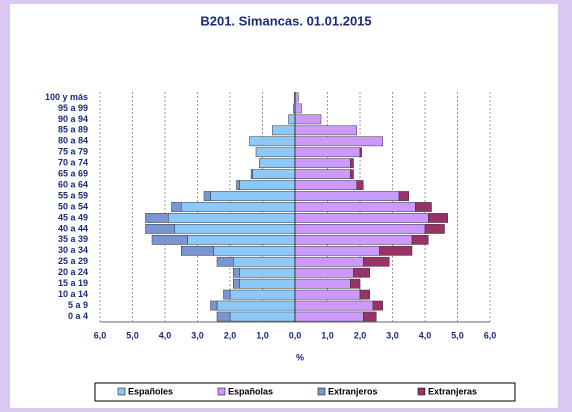 Image resolution: width=572 pixels, height=412 pixels. What do you see at coordinates (73, 239) in the screenshot?
I see `y-tick-label: 35 a 39` at bounding box center [73, 239].